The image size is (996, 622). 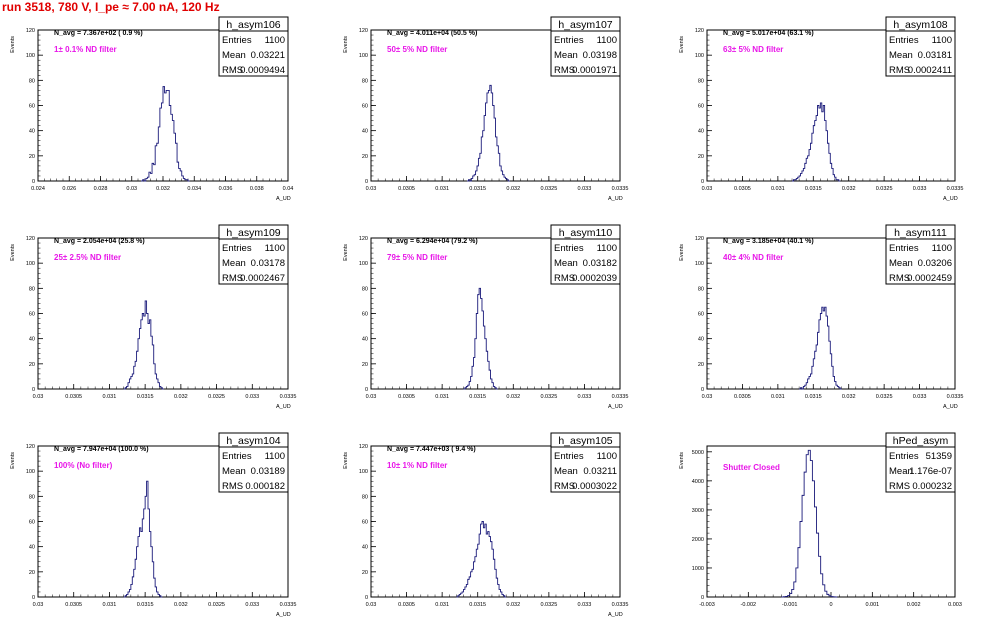 What do you see at coordinates (194, 189) in the screenshot?
I see `x-tick-label: 0.034` at bounding box center [194, 189].